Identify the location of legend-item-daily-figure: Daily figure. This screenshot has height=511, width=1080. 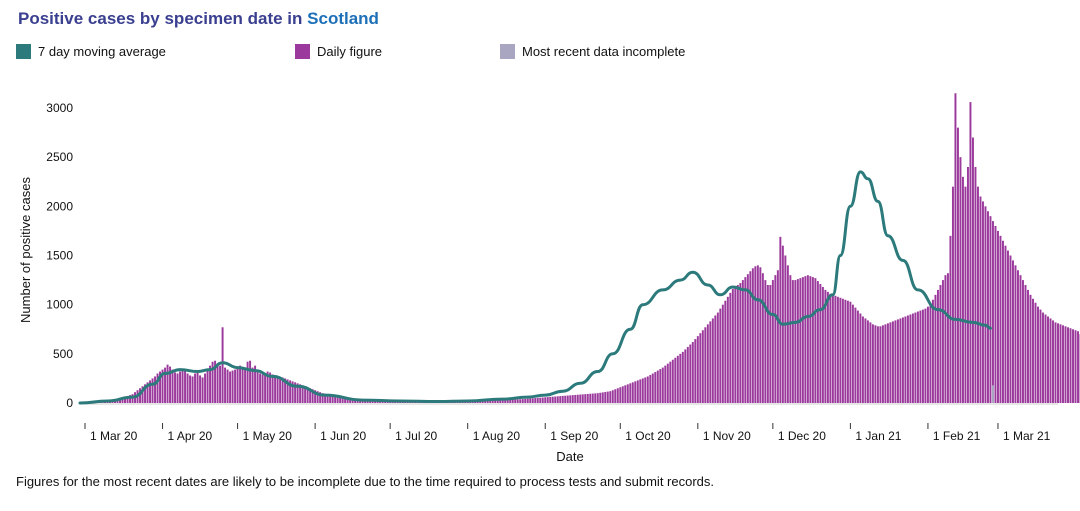
(338, 51).